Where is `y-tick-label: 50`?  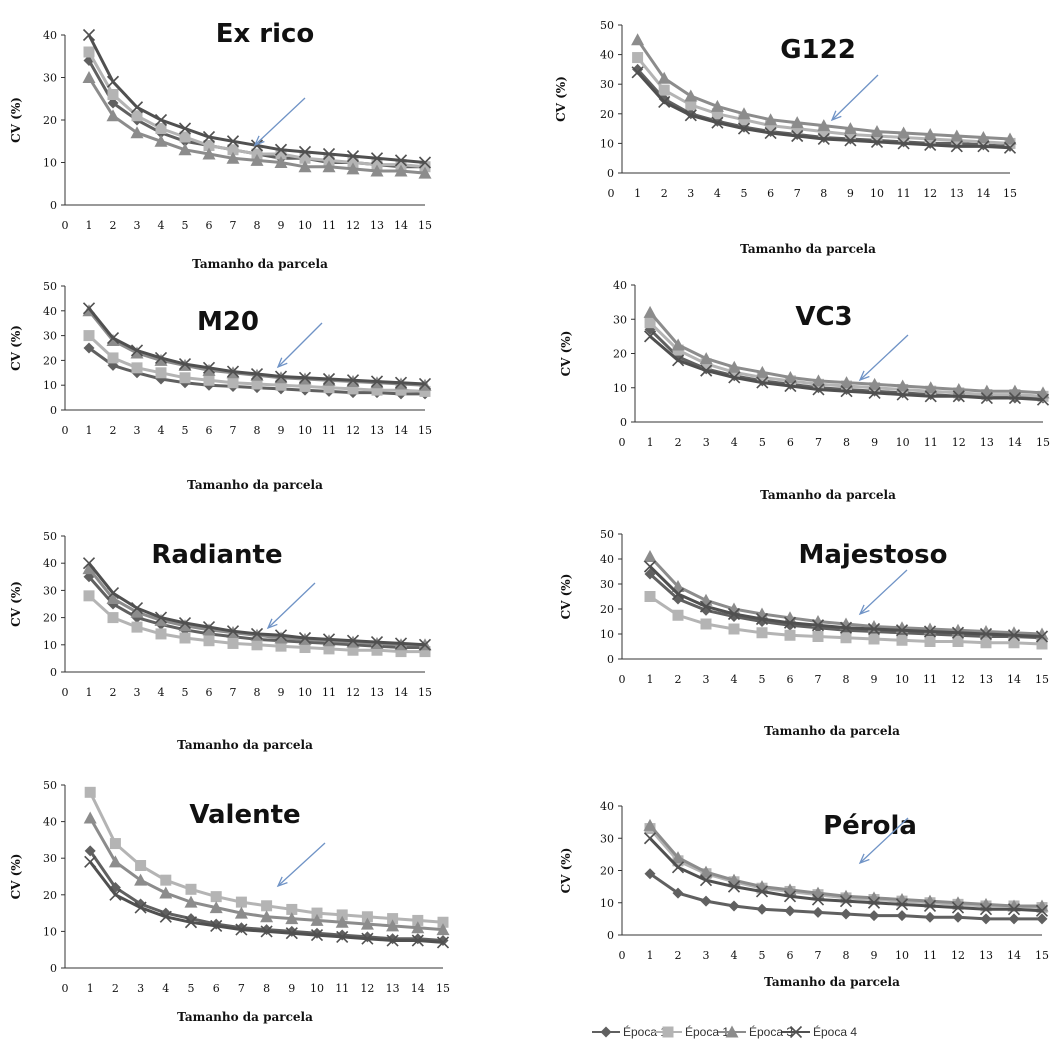 y-tick-label: 50 is located at coordinates (607, 25).